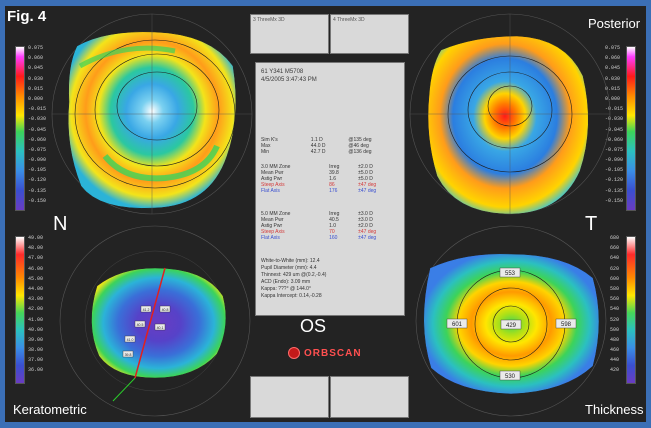 This screenshot has width=651, height=428. I want to click on table-cell: Max, so click(266, 146).